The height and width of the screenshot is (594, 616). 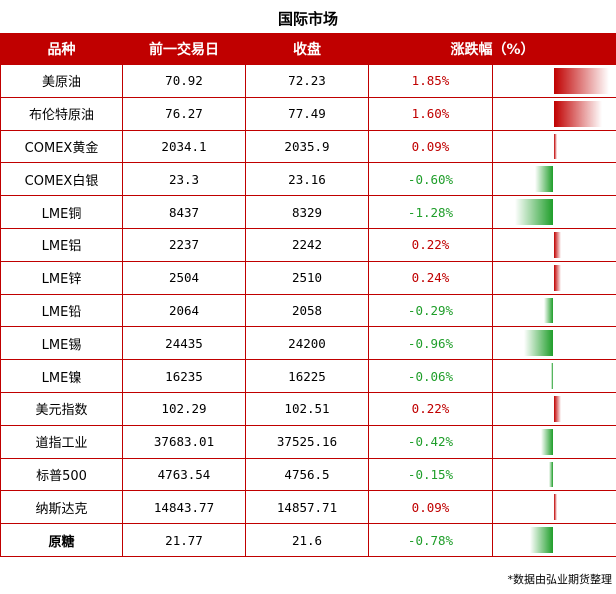 I want to click on cell-prev: 24435, so click(x=184, y=343).